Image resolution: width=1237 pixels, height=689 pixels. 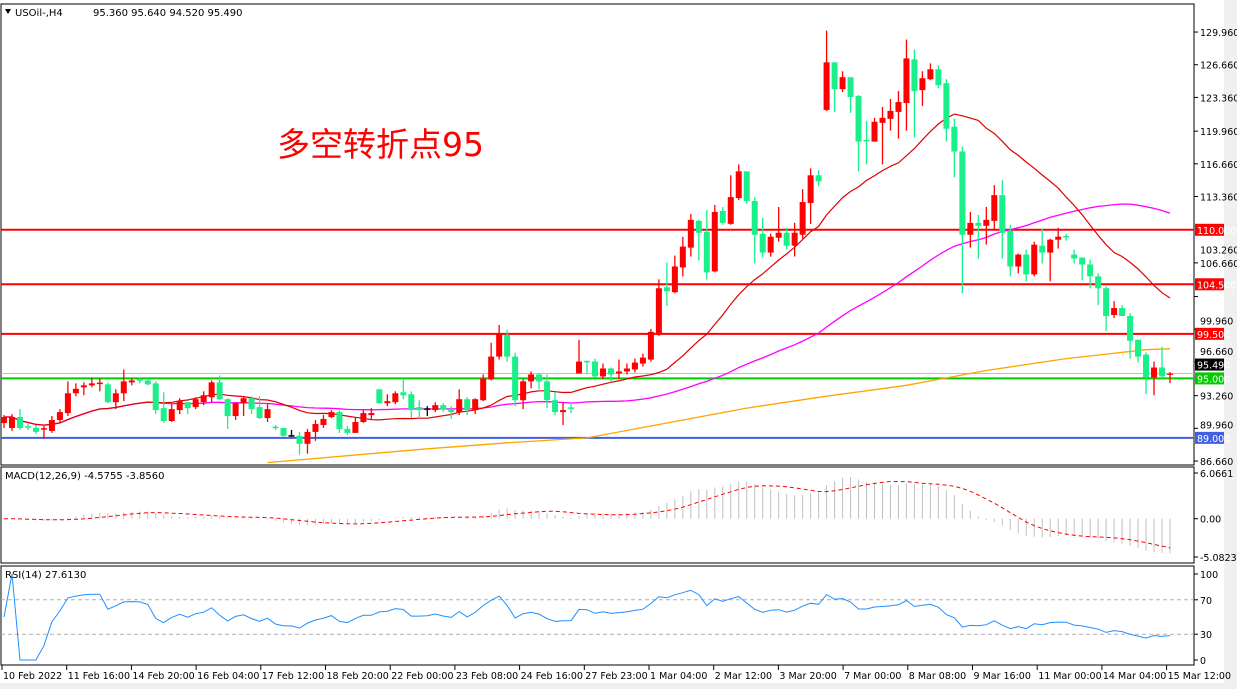 I want to click on rsi-tick-label: 0, so click(x=1203, y=661).